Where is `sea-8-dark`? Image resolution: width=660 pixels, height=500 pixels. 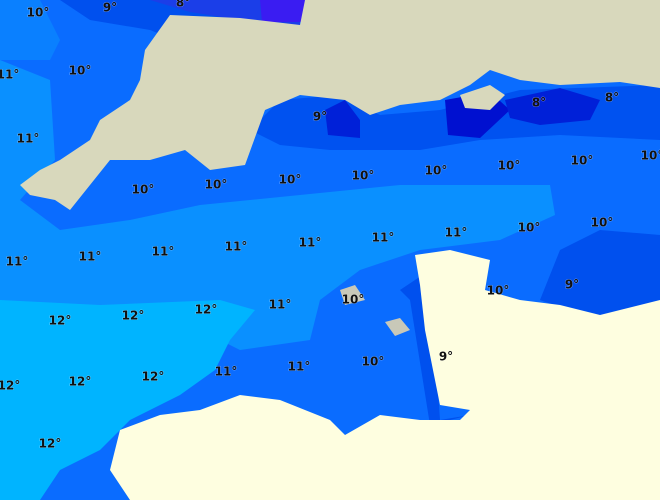
sea-8-dark is located at coordinates (282, 11).